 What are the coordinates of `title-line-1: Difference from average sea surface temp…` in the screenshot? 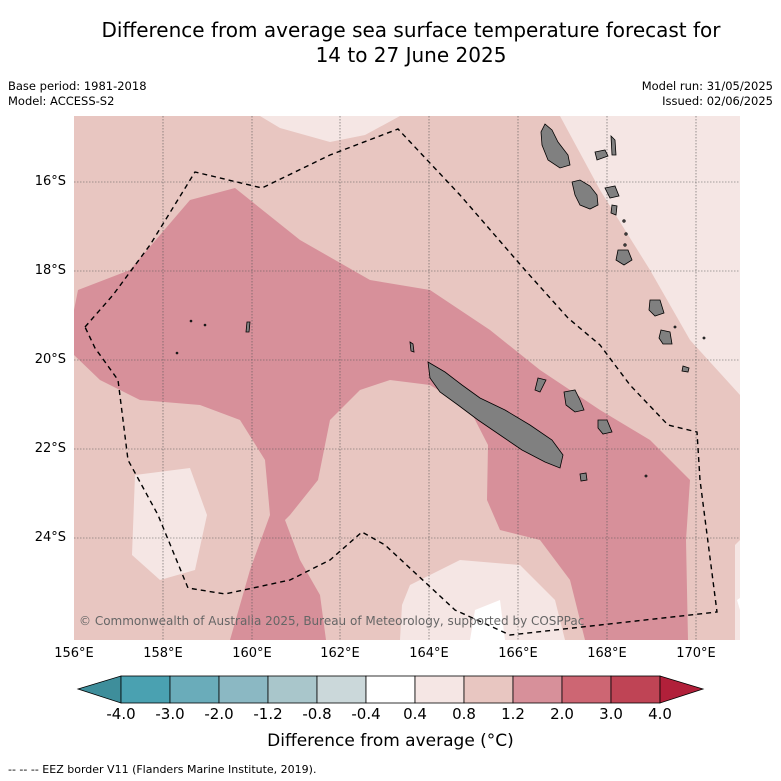 It's located at (411, 30).